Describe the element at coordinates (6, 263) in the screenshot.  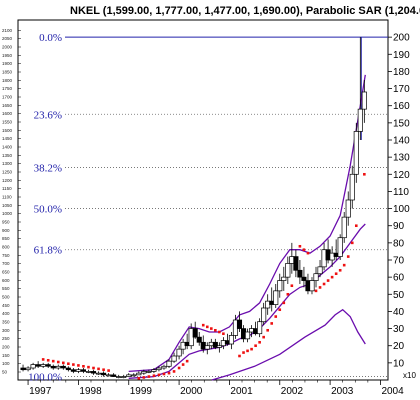
I see `left-tick-label: 700` at that location.